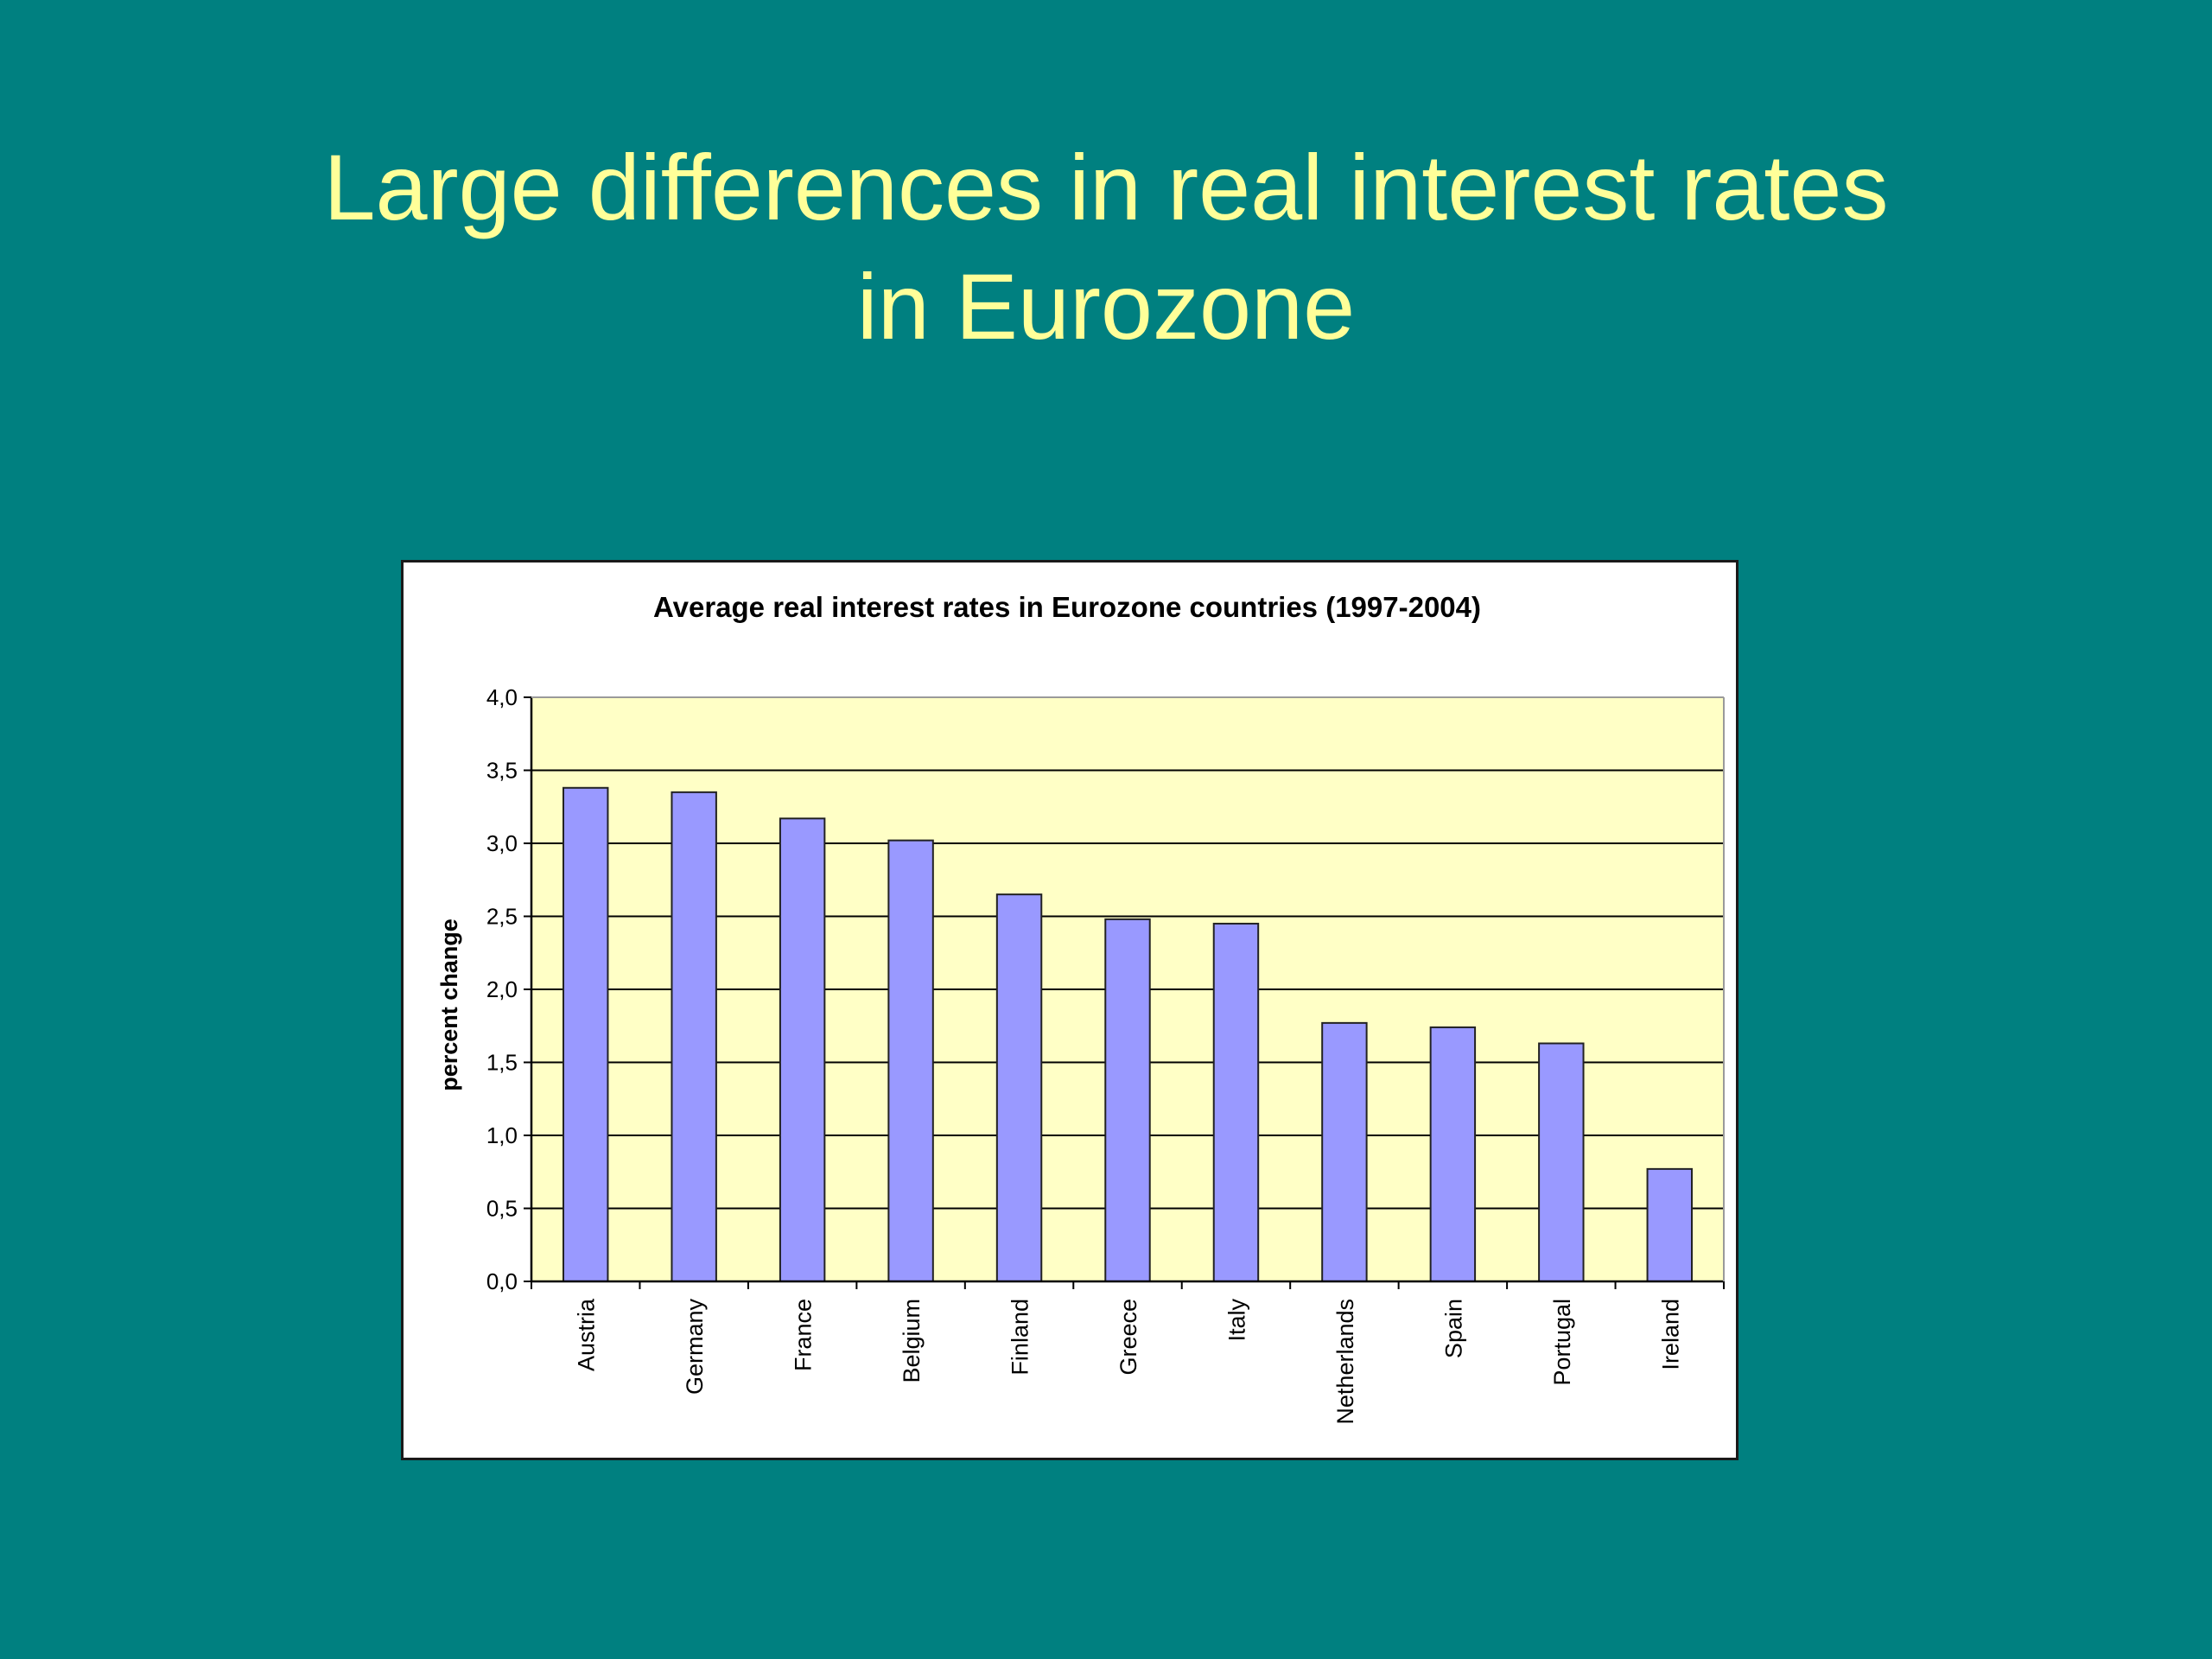  Describe the element at coordinates (1236, 1320) in the screenshot. I see `x-tick-label: Italy` at that location.